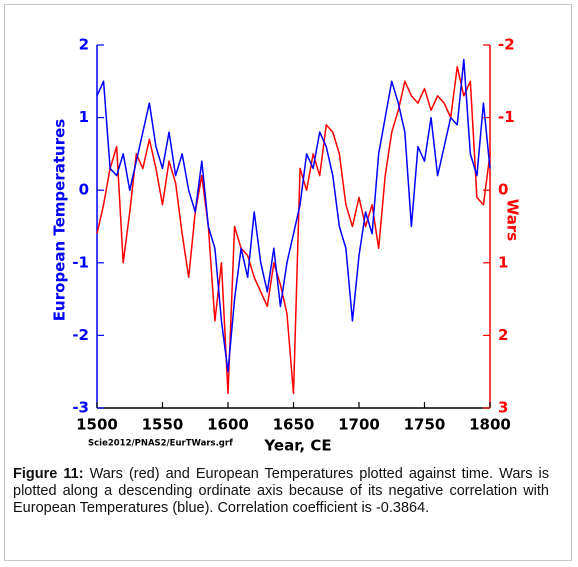 This screenshot has width=578, height=567. Describe the element at coordinates (80, 262) in the screenshot. I see `y-tick-label: -1` at that location.